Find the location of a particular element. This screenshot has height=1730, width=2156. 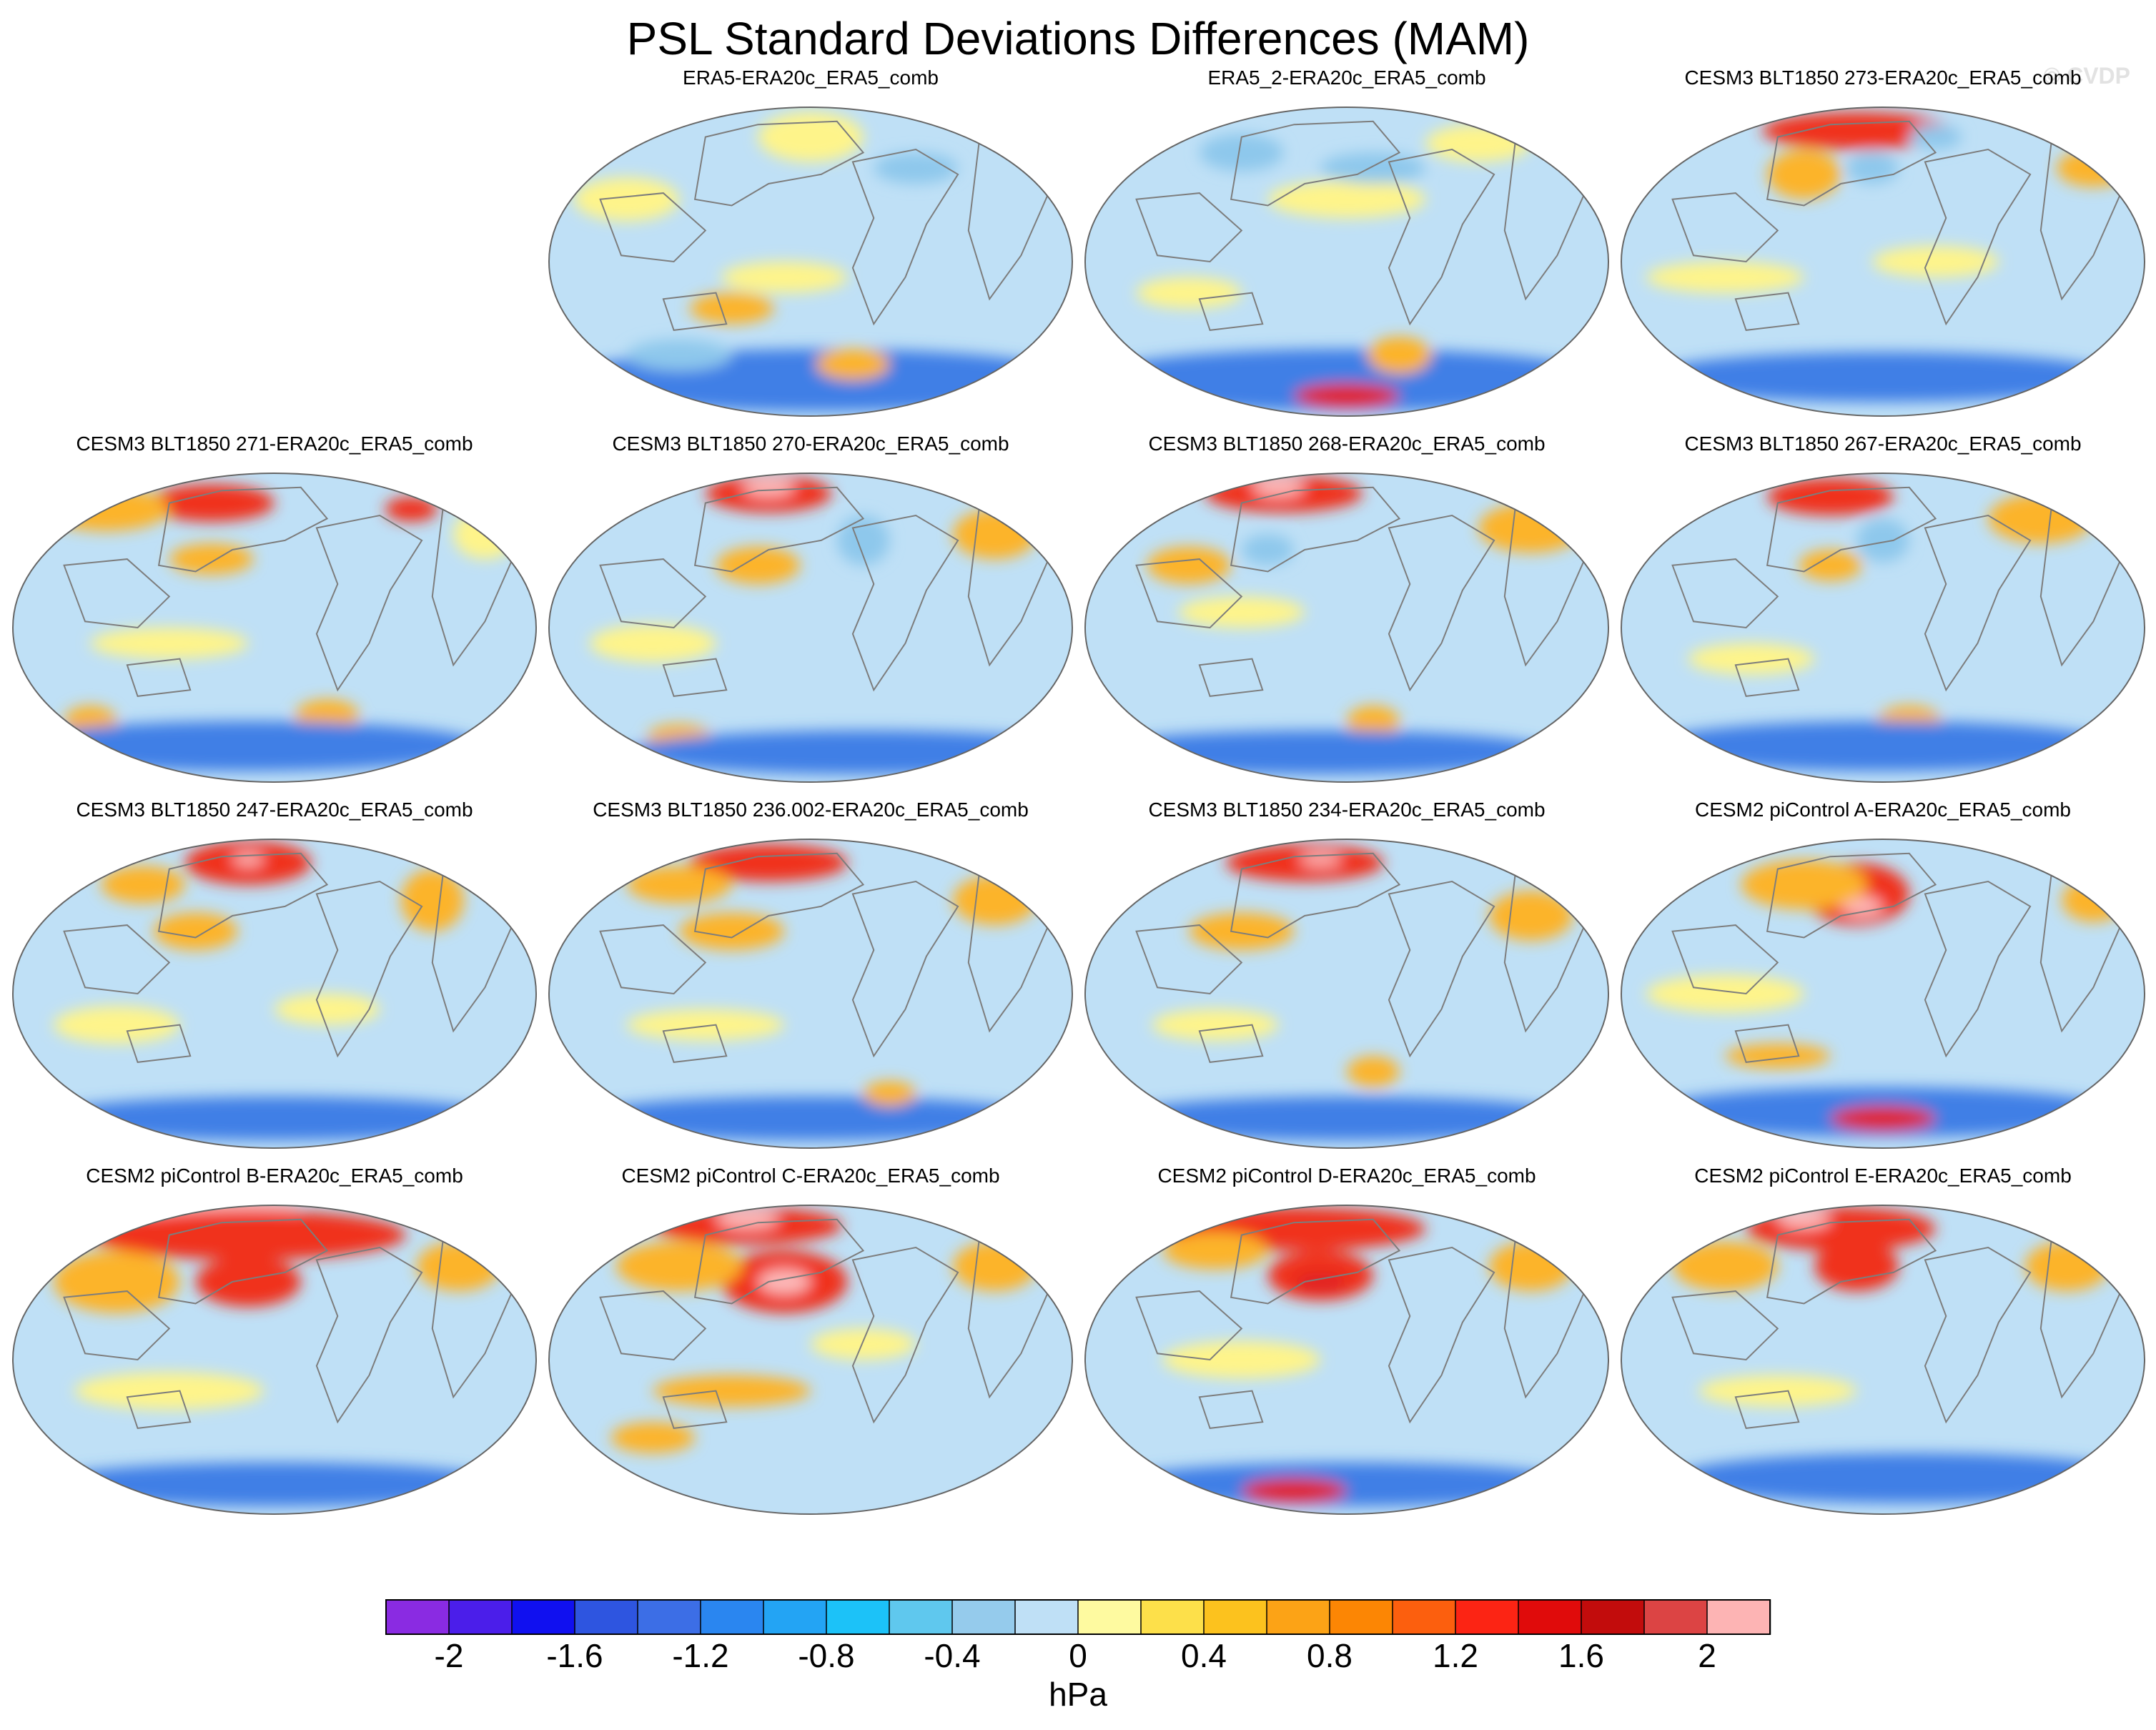

colorbar-tick-label: 0 is located at coordinates (1078, 1655).